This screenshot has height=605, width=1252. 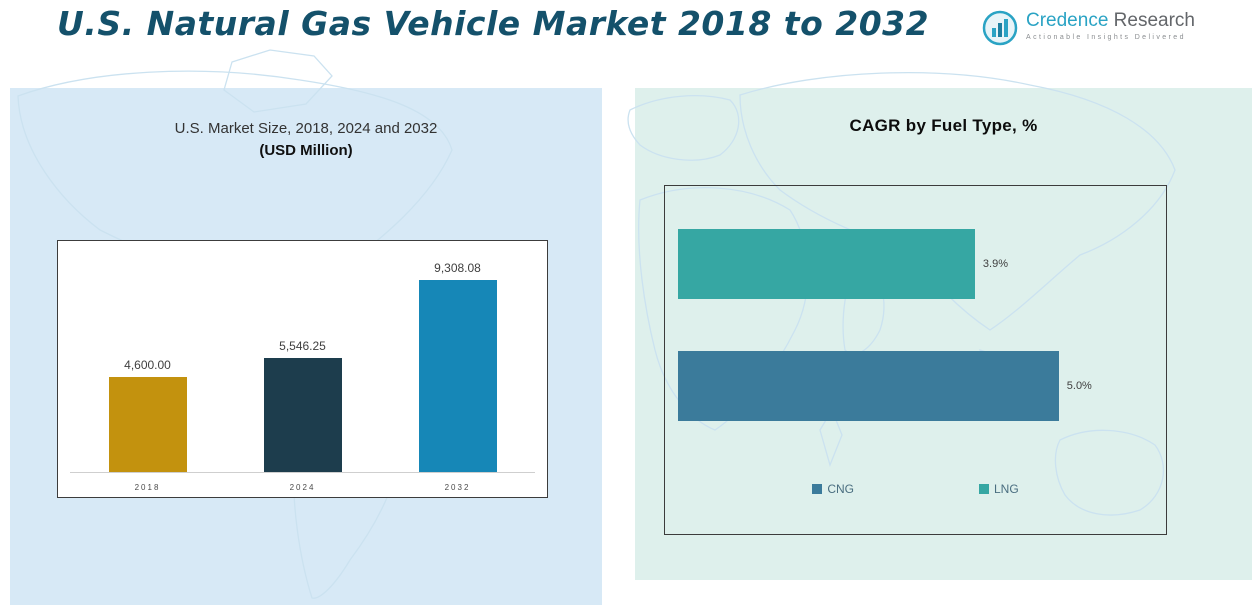 I want to click on legend-swatch-cng, so click(x=817, y=489).